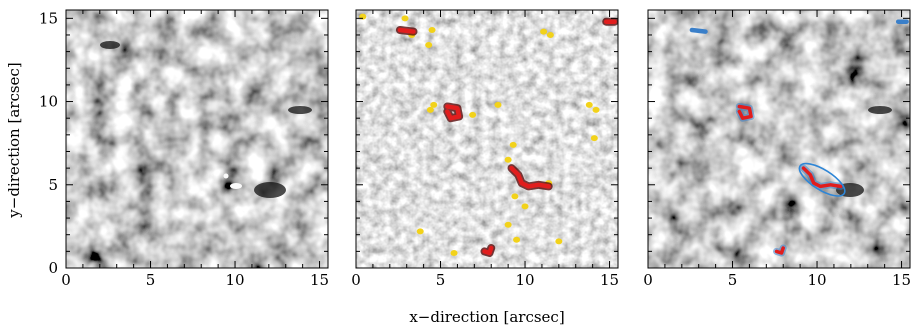  I want to click on y-tick-label: 5, so click(53, 185).